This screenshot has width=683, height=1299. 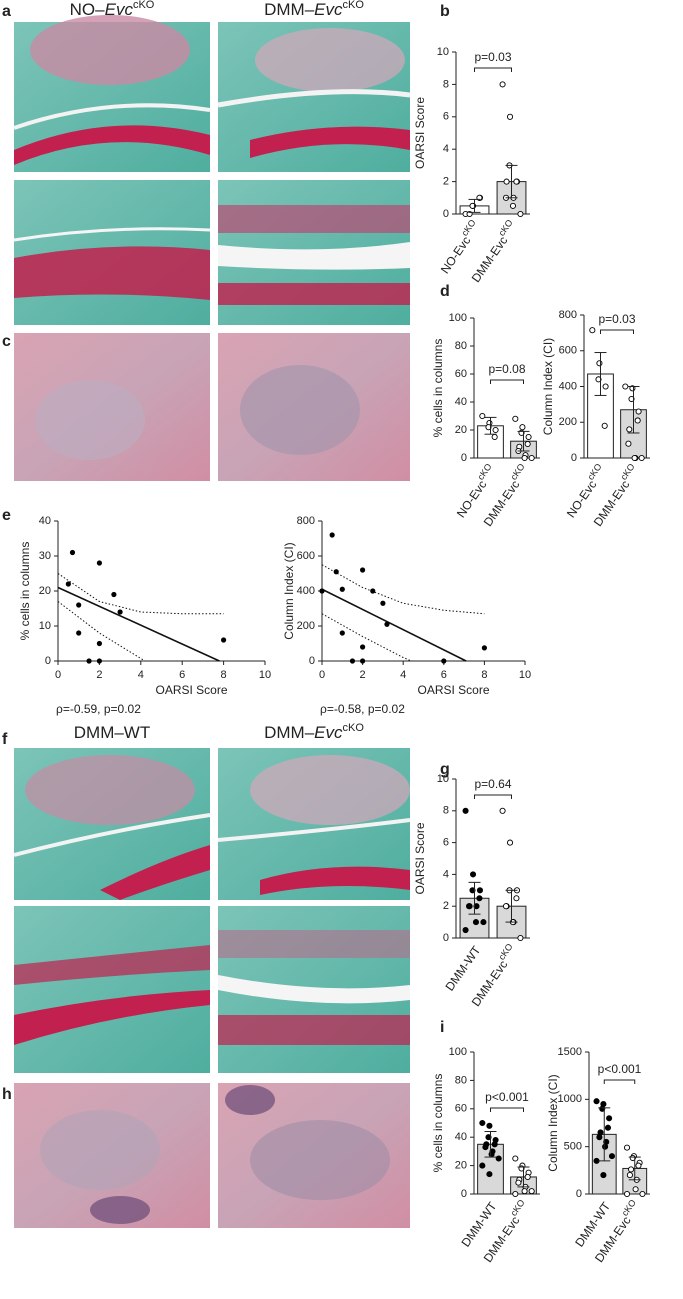 I want to click on y-axis-label: Column Index (CI), so click(x=289, y=590).